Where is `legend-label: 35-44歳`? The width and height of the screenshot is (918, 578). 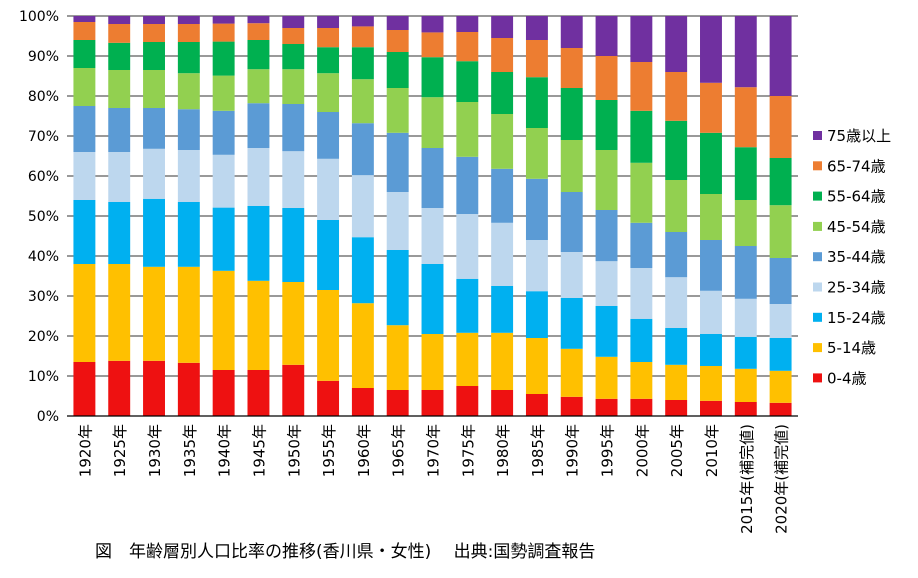 legend-label: 35-44歳 is located at coordinates (856, 257).